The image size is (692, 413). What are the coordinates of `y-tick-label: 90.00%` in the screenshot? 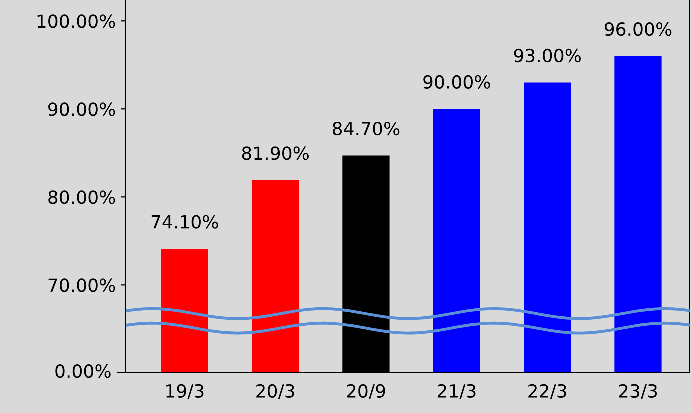 It's located at (82, 109).